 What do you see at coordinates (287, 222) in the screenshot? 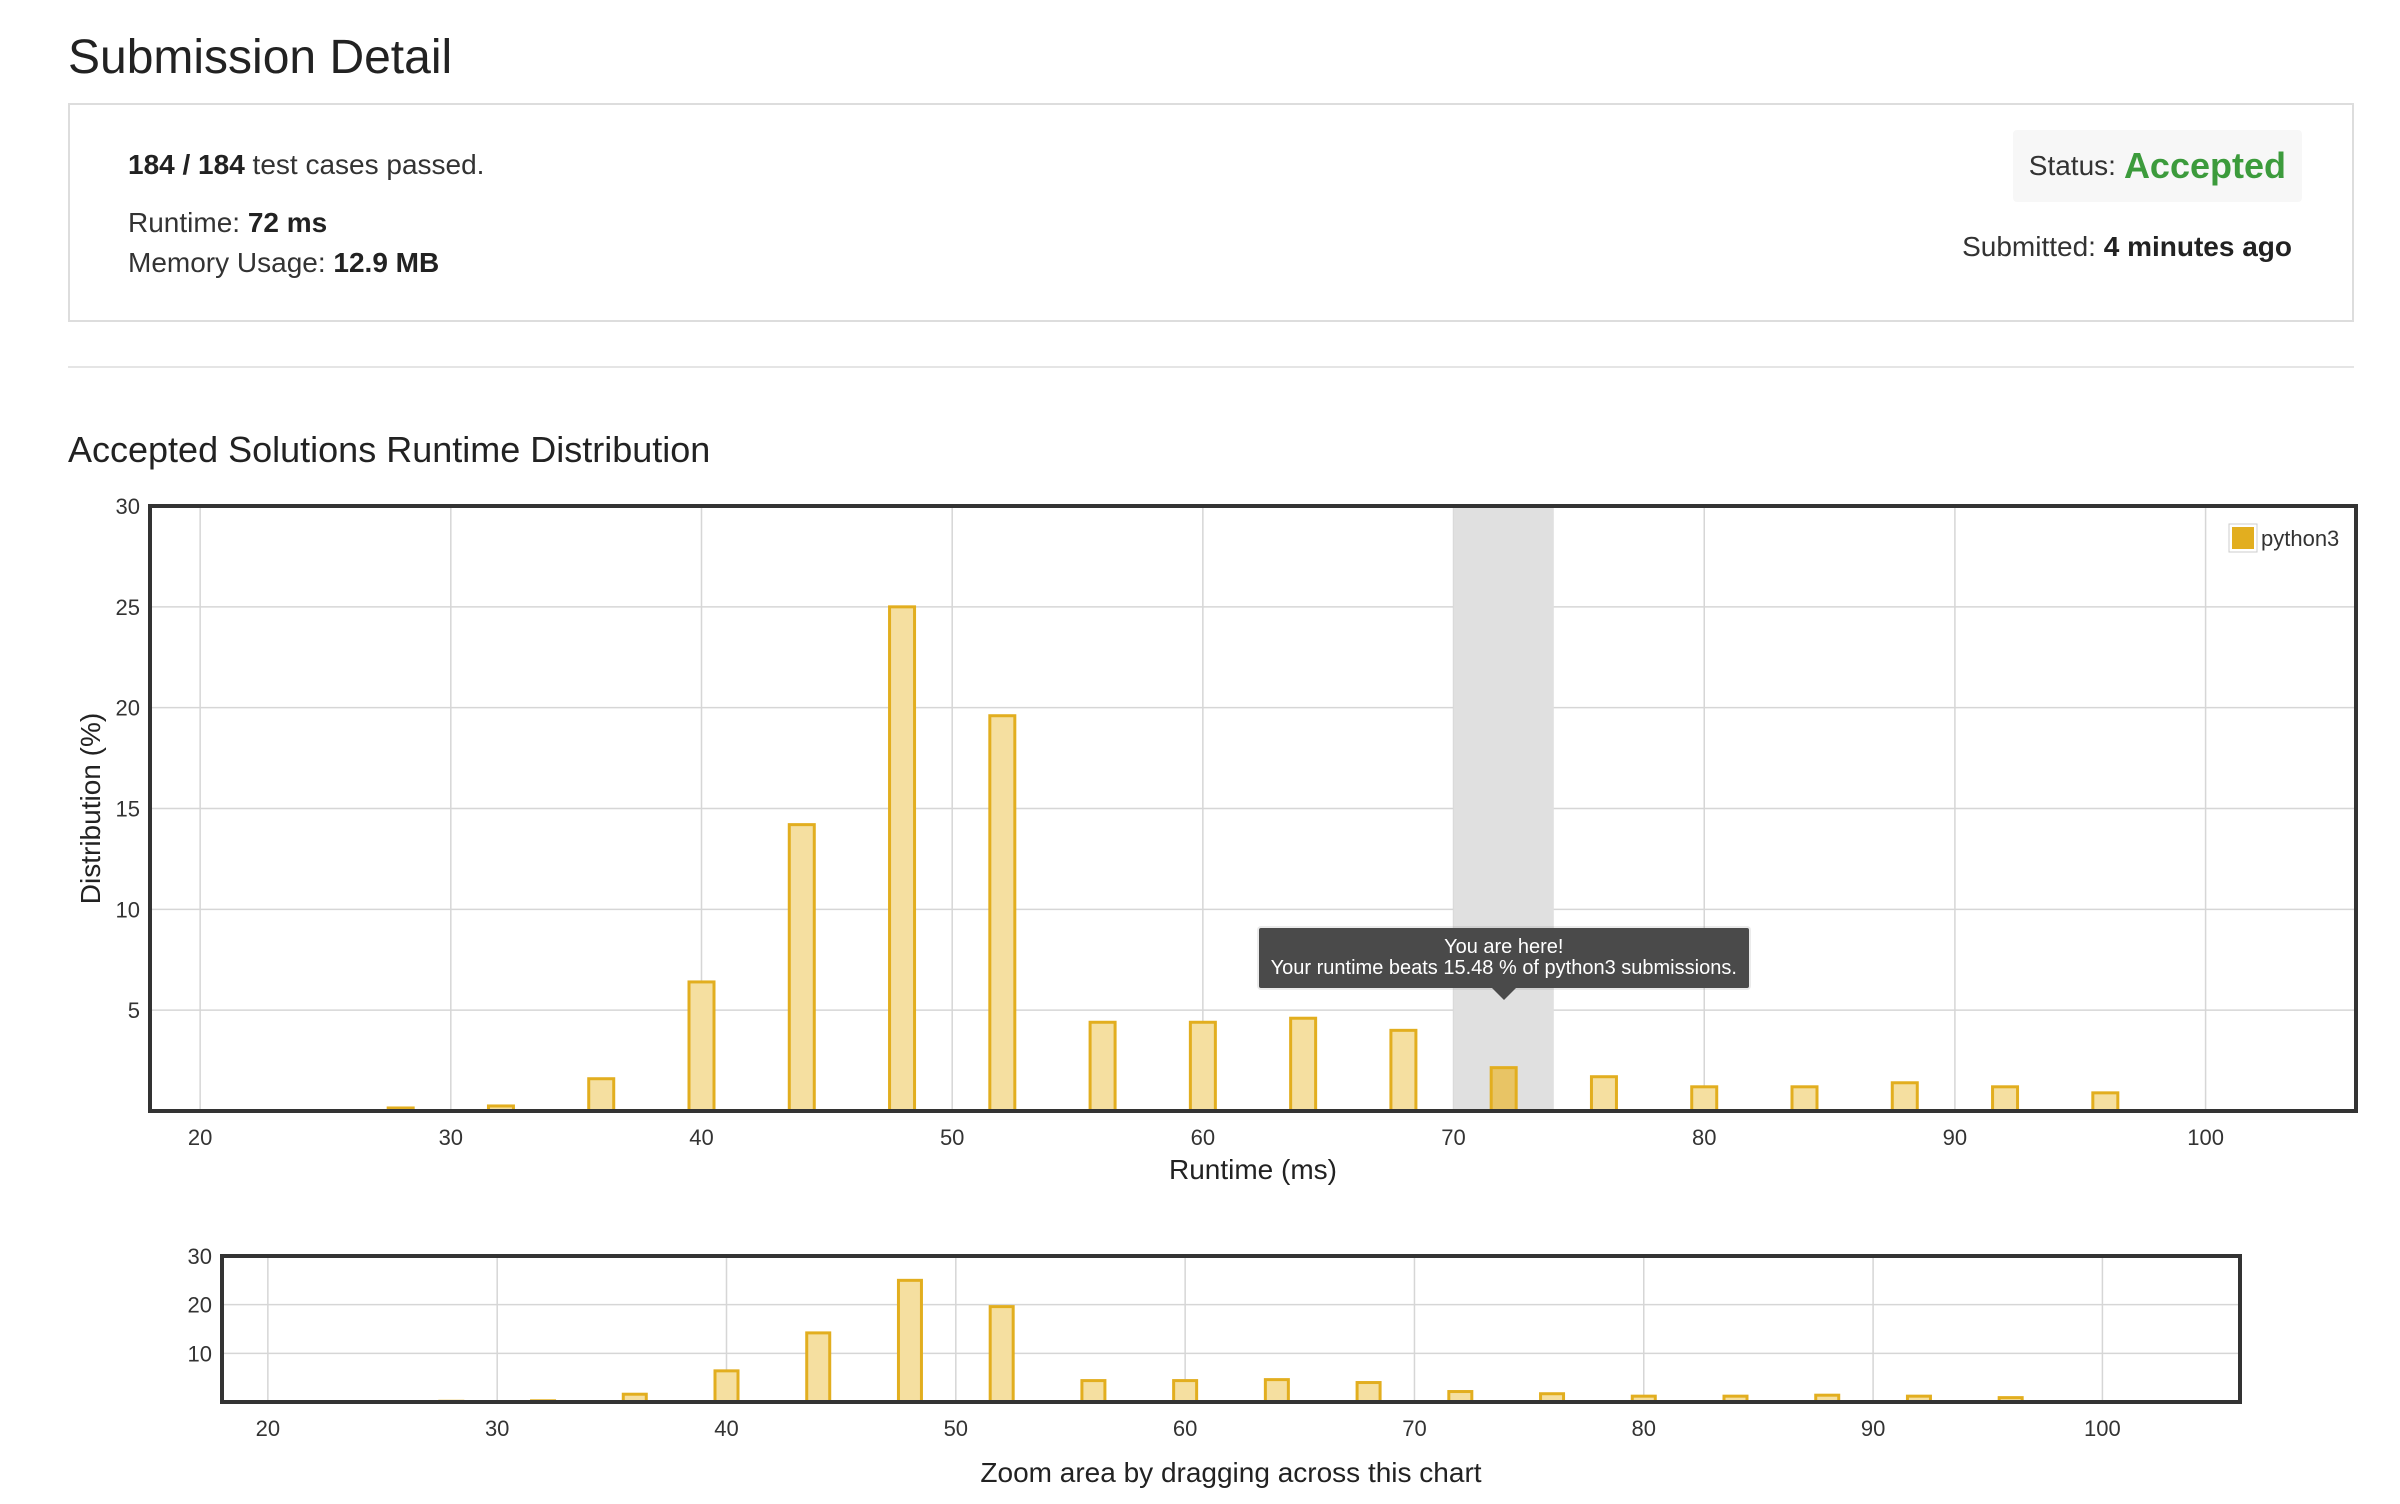
I see `runtime-value: 72 ms` at bounding box center [287, 222].